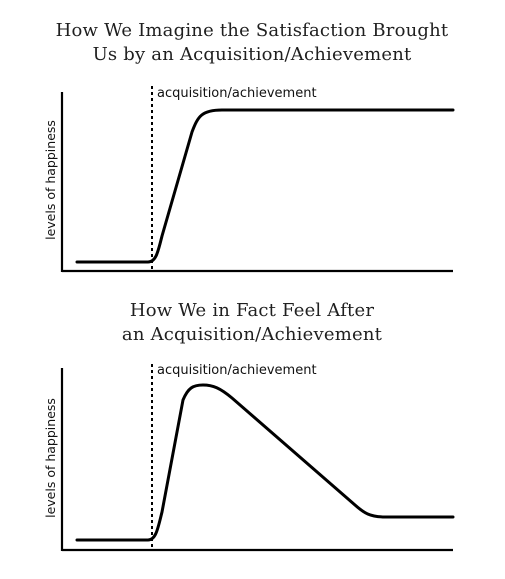  I want to click on chart-title-line-2: Us by an Acquisition/Achievement, so click(252, 54).